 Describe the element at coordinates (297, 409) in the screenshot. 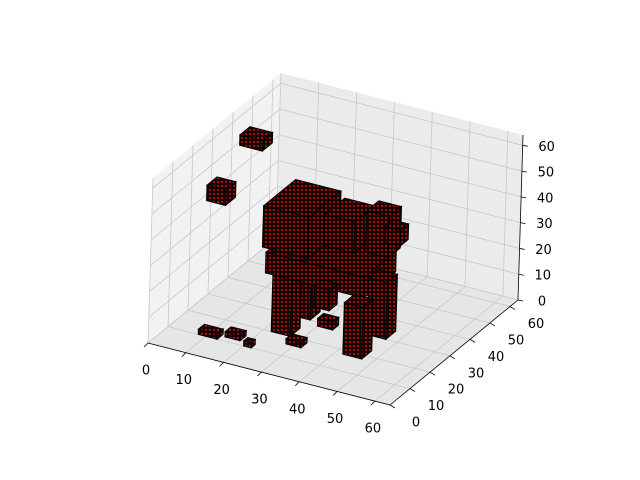

I see `x-tick-label: 40` at that location.